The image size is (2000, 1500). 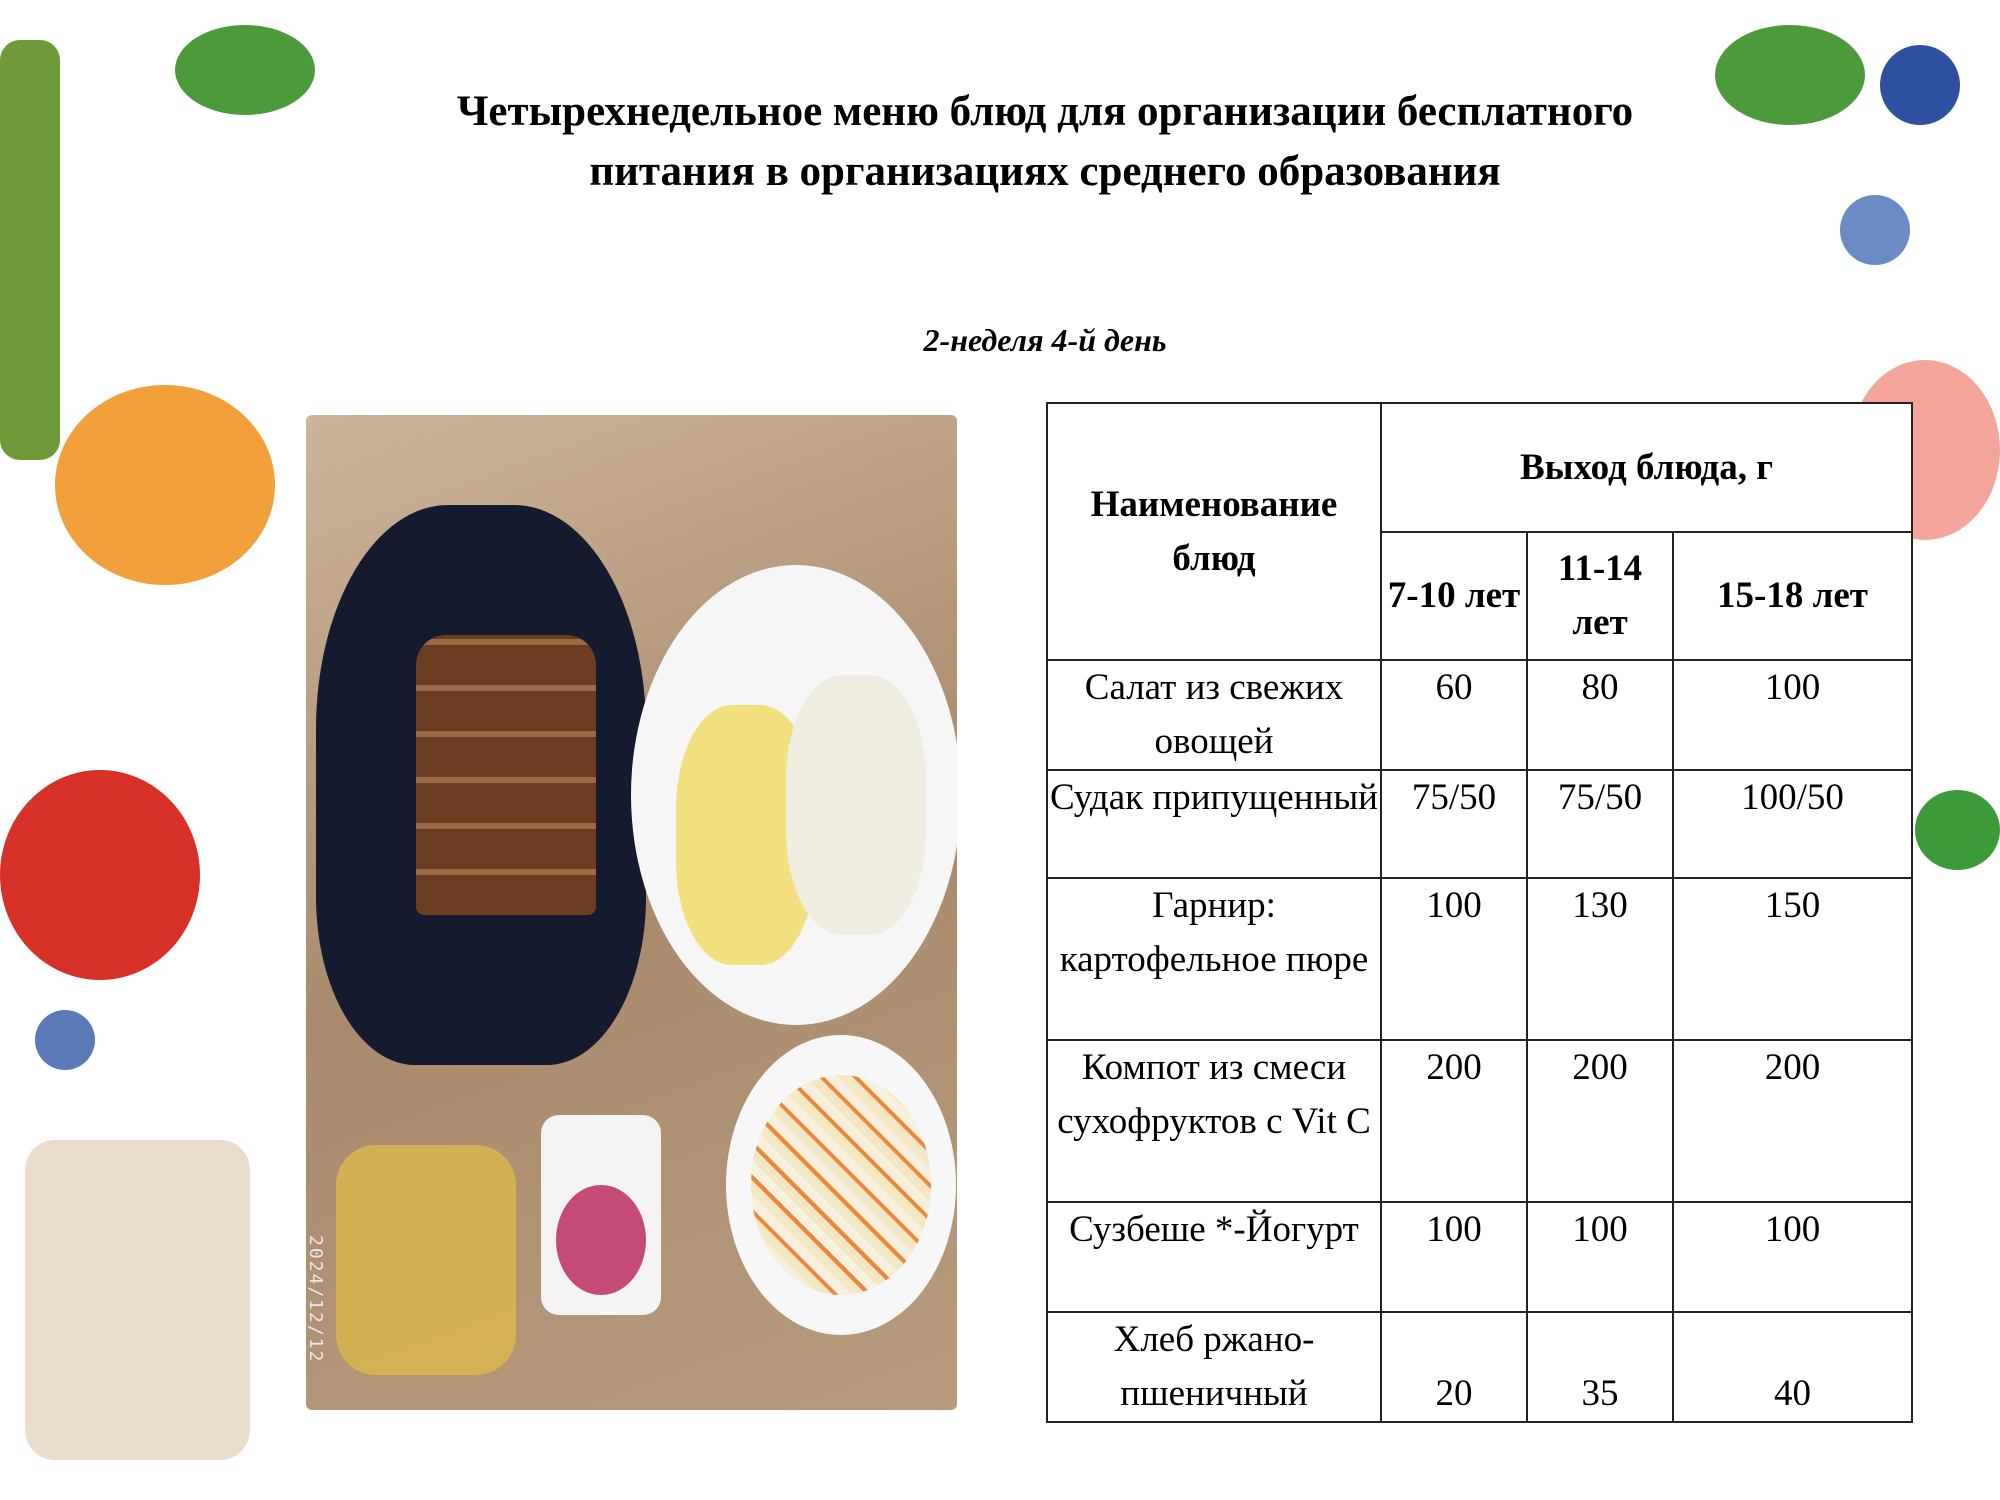 What do you see at coordinates (1214, 959) in the screenshot?
I see `dish-name: Гарнир: картофельное пюре` at bounding box center [1214, 959].